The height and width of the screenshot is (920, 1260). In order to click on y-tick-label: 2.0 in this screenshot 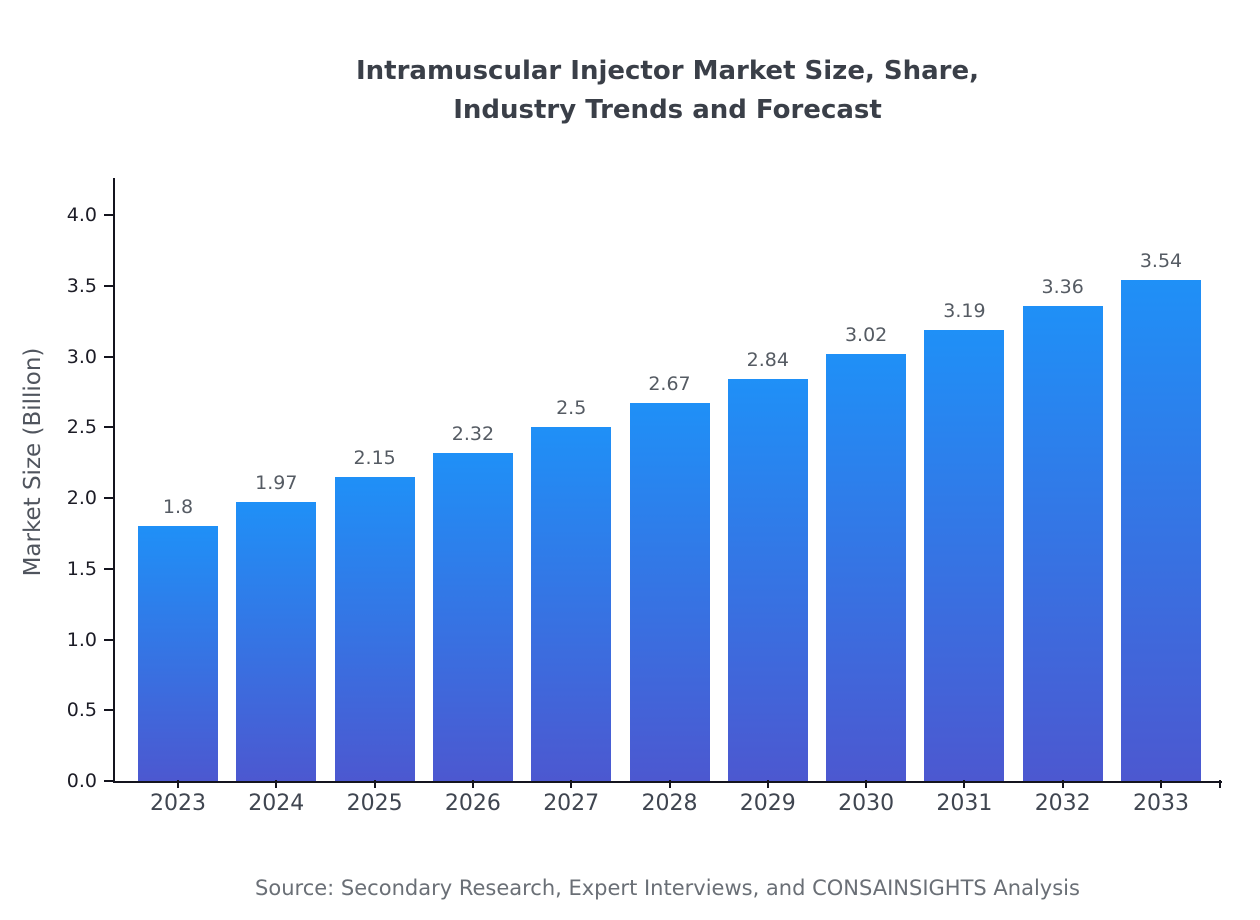, I will do `click(81, 498)`.